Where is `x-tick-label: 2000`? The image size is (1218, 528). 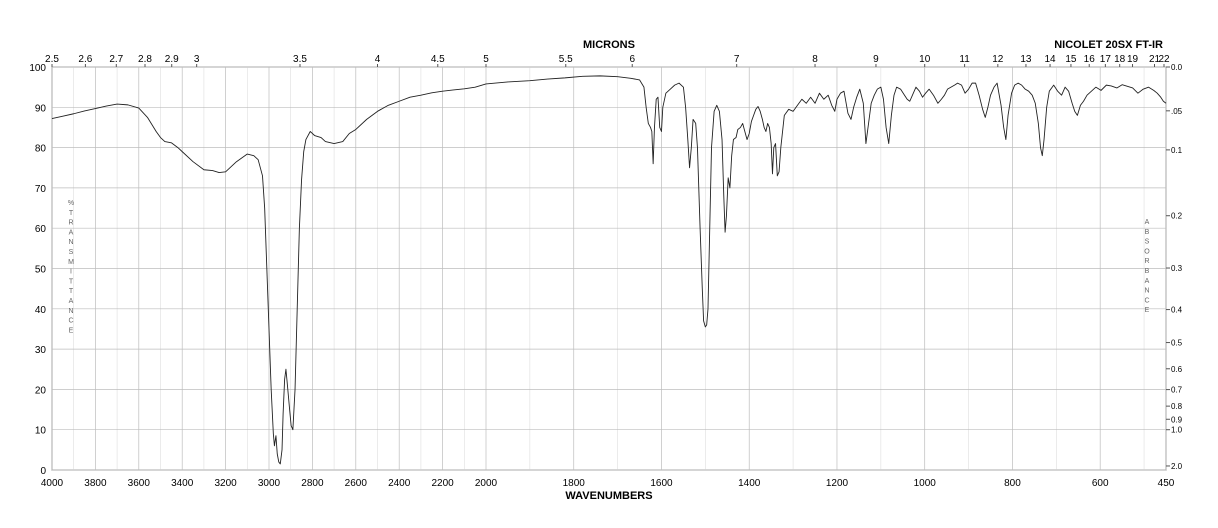 x-tick-label: 2000 is located at coordinates (486, 483).